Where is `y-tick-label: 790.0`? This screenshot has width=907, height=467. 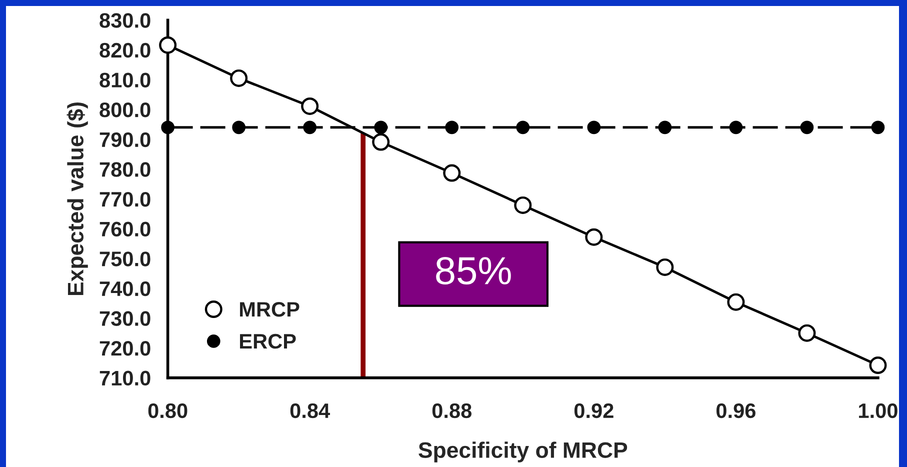
y-tick-label: 790.0 is located at coordinates (125, 140).